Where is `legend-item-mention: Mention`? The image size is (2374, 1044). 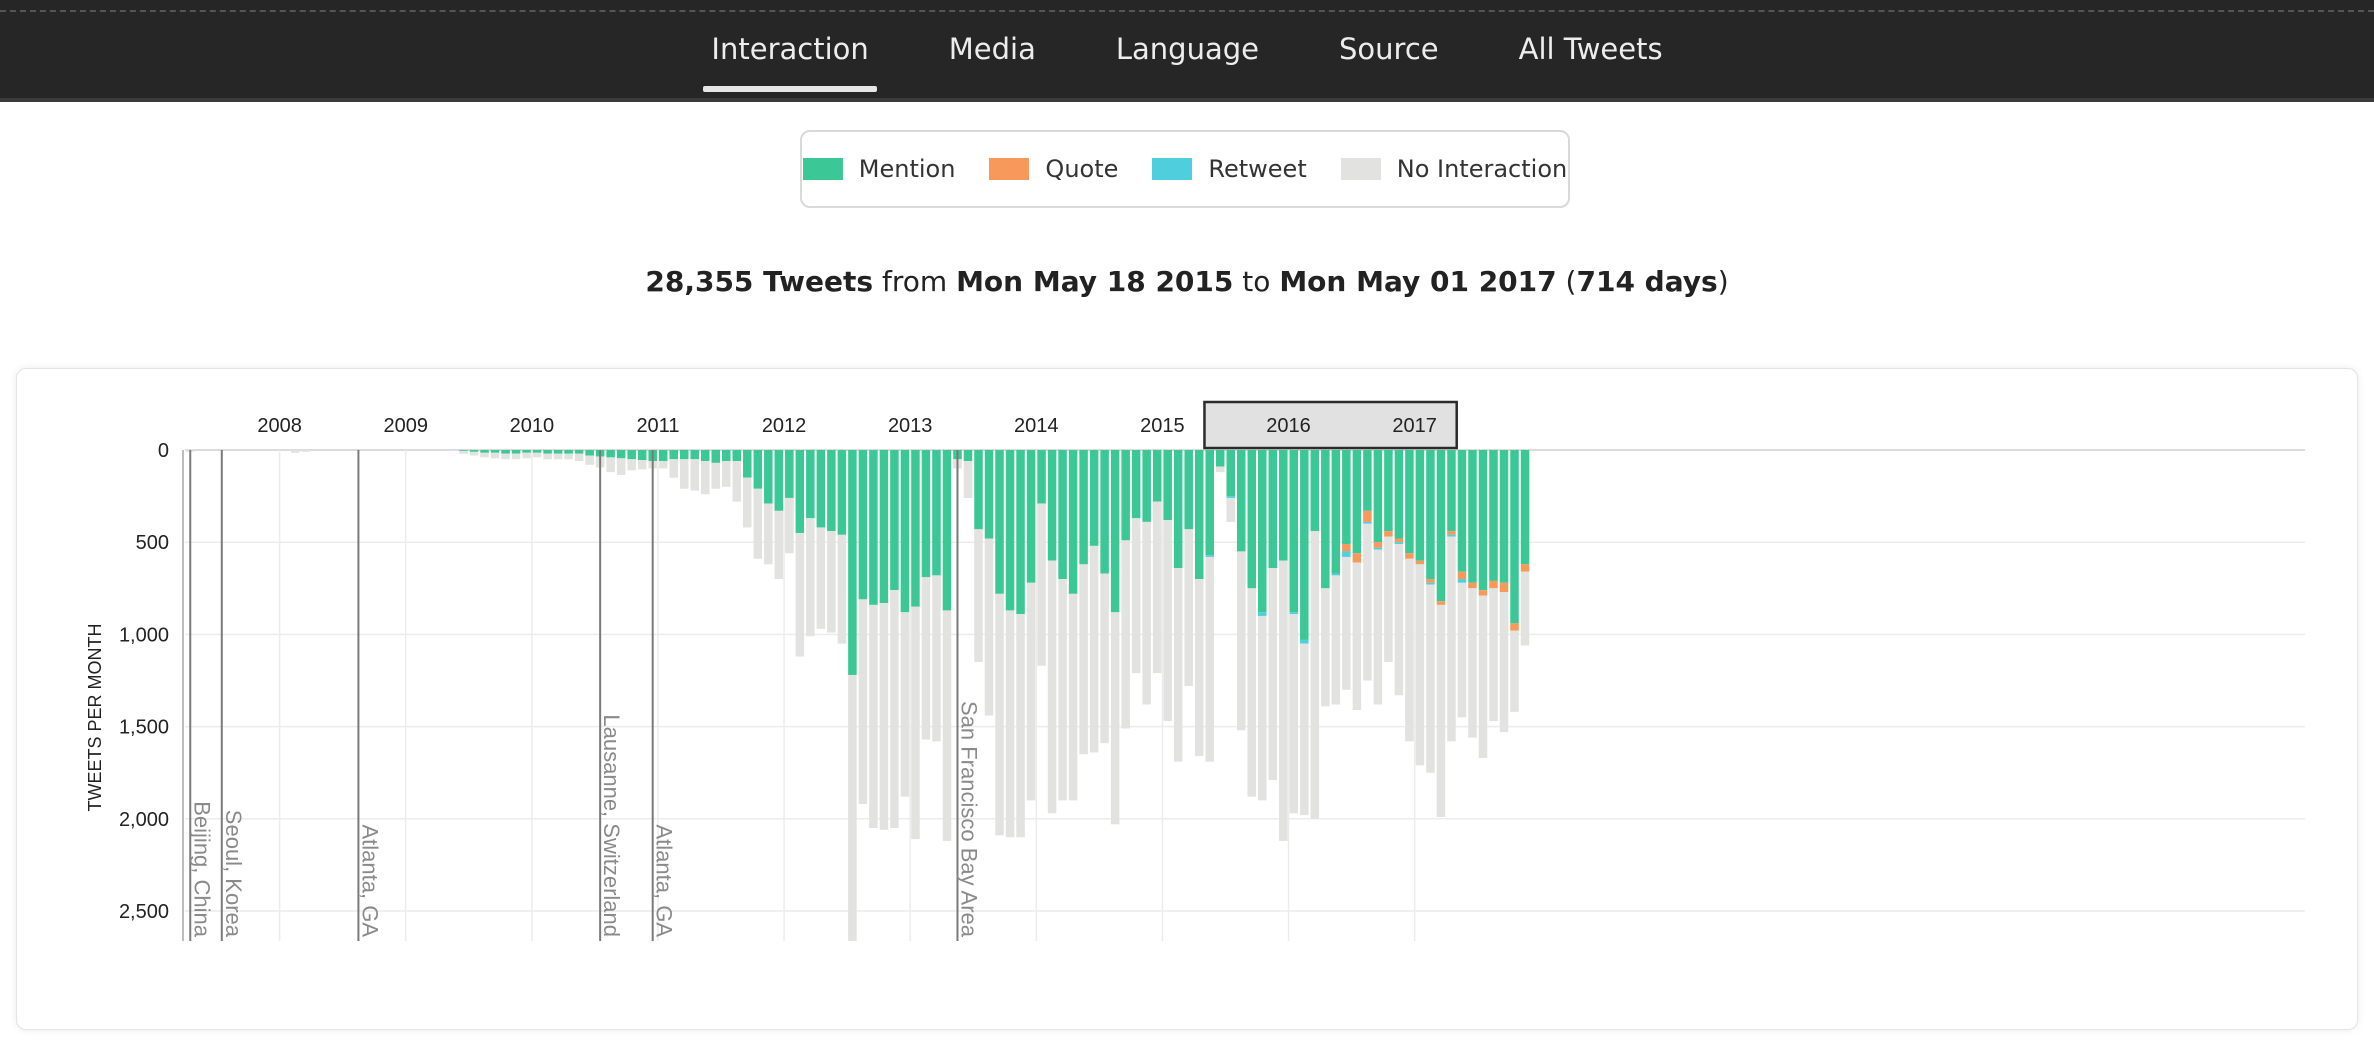
legend-item-mention: Mention is located at coordinates (878, 169).